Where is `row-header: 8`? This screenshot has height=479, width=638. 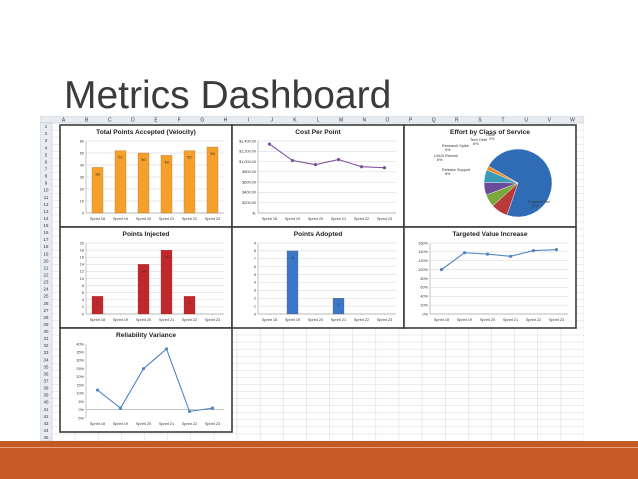
row-header: 8 is located at coordinates (46, 176).